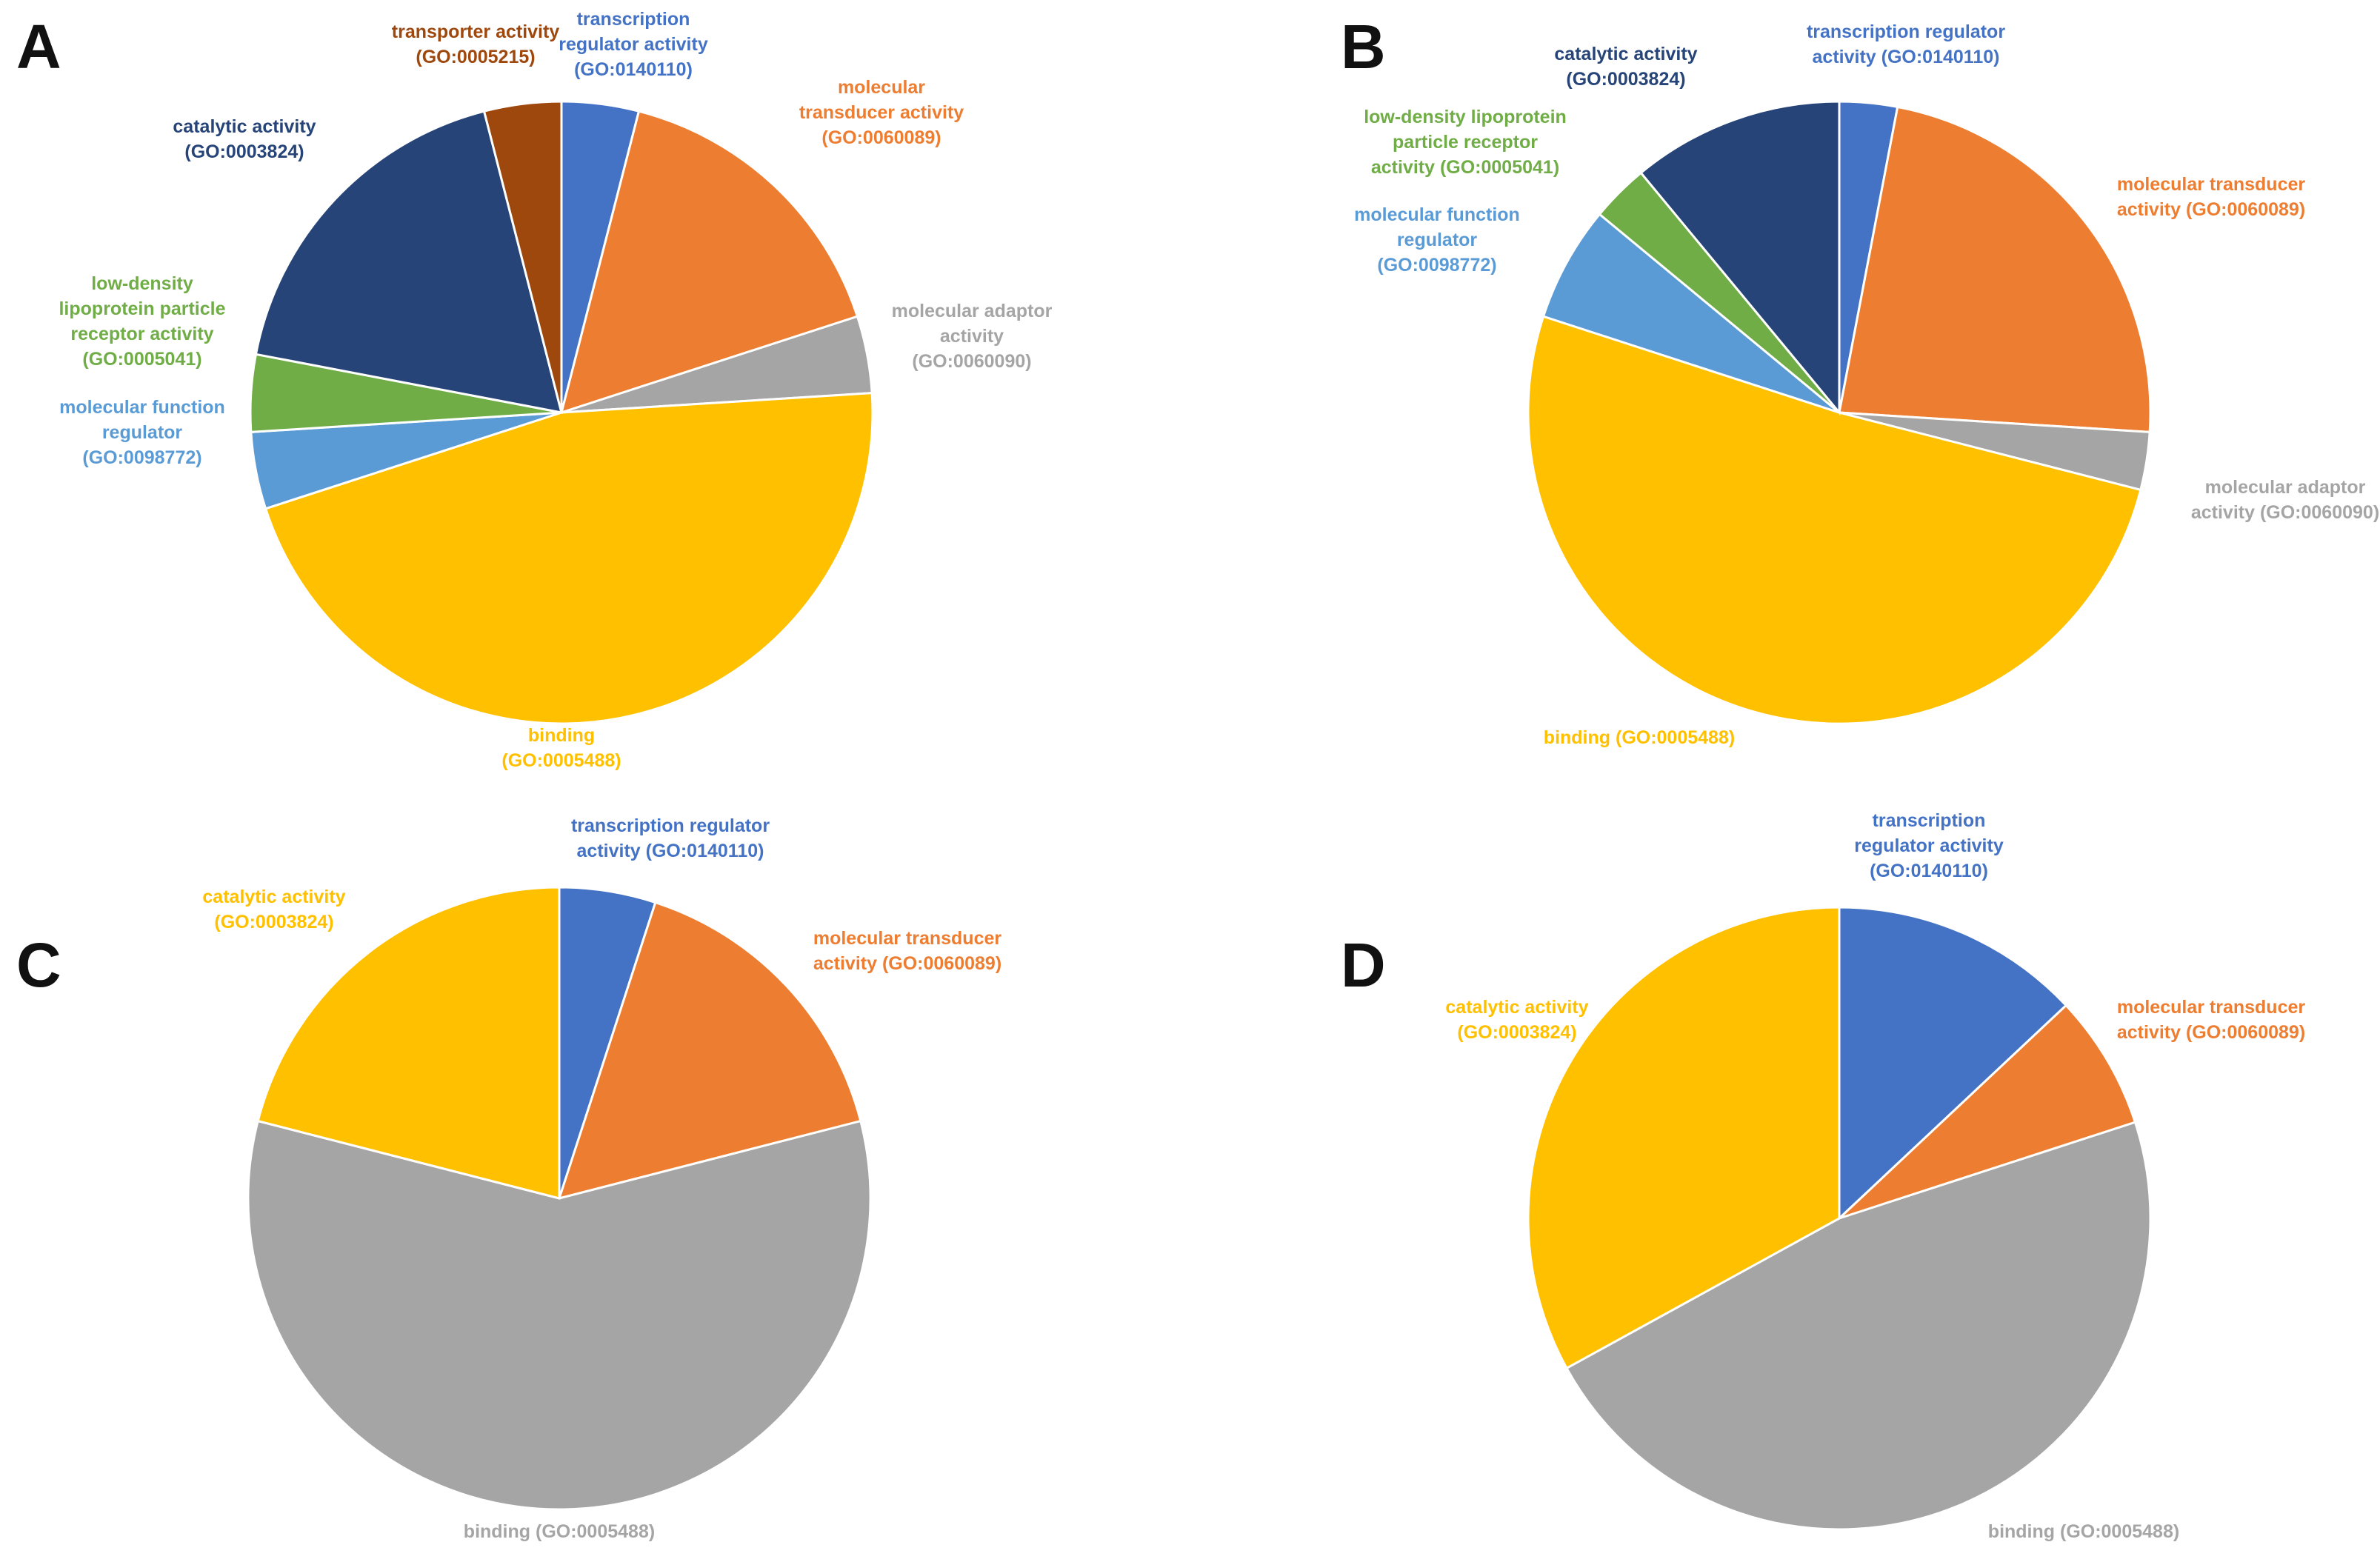  What do you see at coordinates (561, 736) in the screenshot?
I see `slice-label-line: binding` at bounding box center [561, 736].